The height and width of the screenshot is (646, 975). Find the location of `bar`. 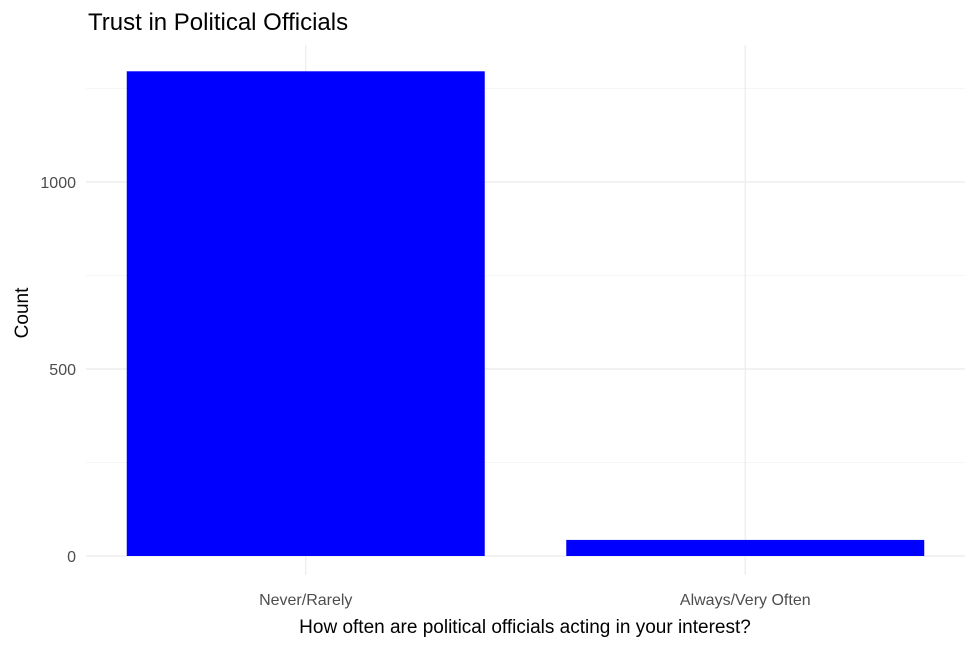

bar is located at coordinates (745, 547).